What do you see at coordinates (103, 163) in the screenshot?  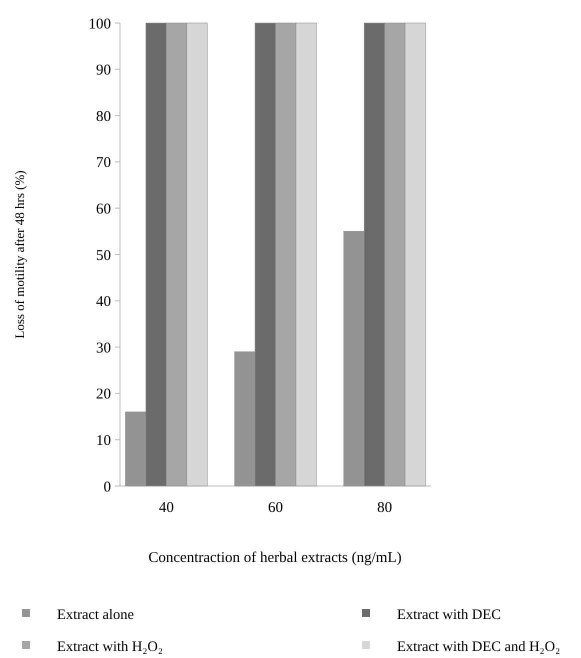 I see `y-tick-label: 70` at bounding box center [103, 163].